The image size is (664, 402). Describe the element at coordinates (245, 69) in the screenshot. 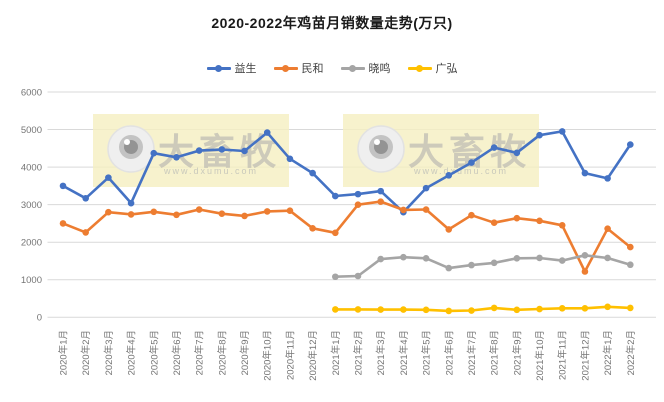

I see `legend-label: 益生` at that location.